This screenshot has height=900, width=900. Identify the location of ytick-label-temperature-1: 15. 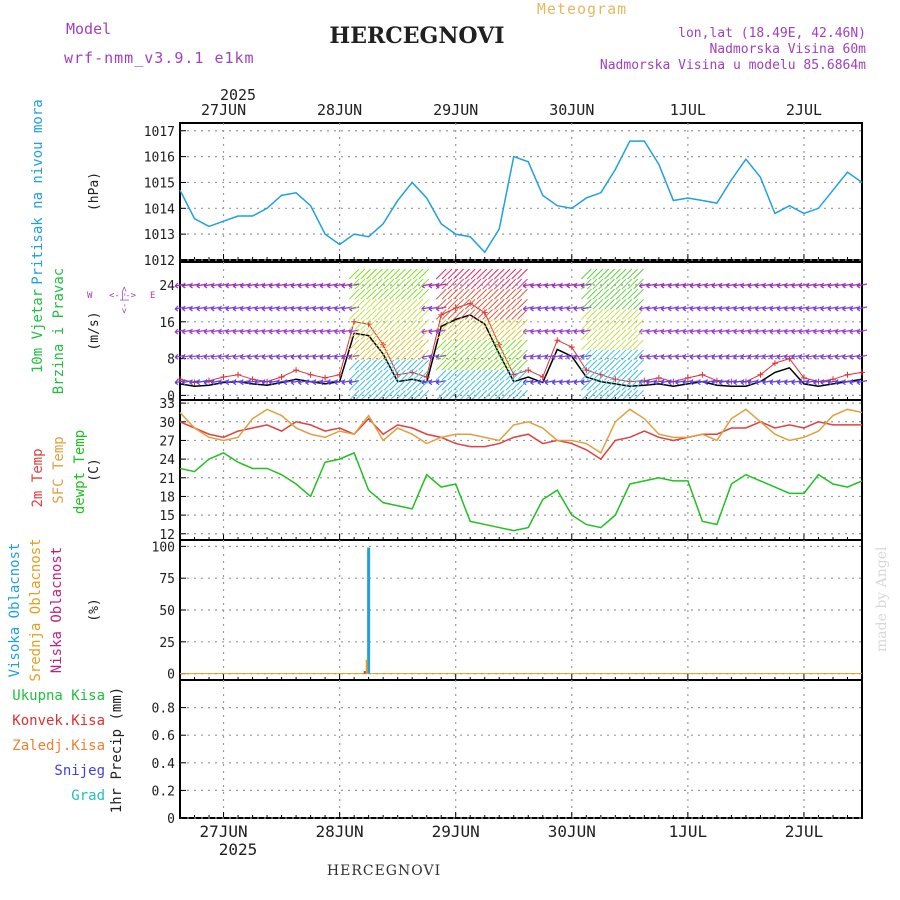
(167, 516).